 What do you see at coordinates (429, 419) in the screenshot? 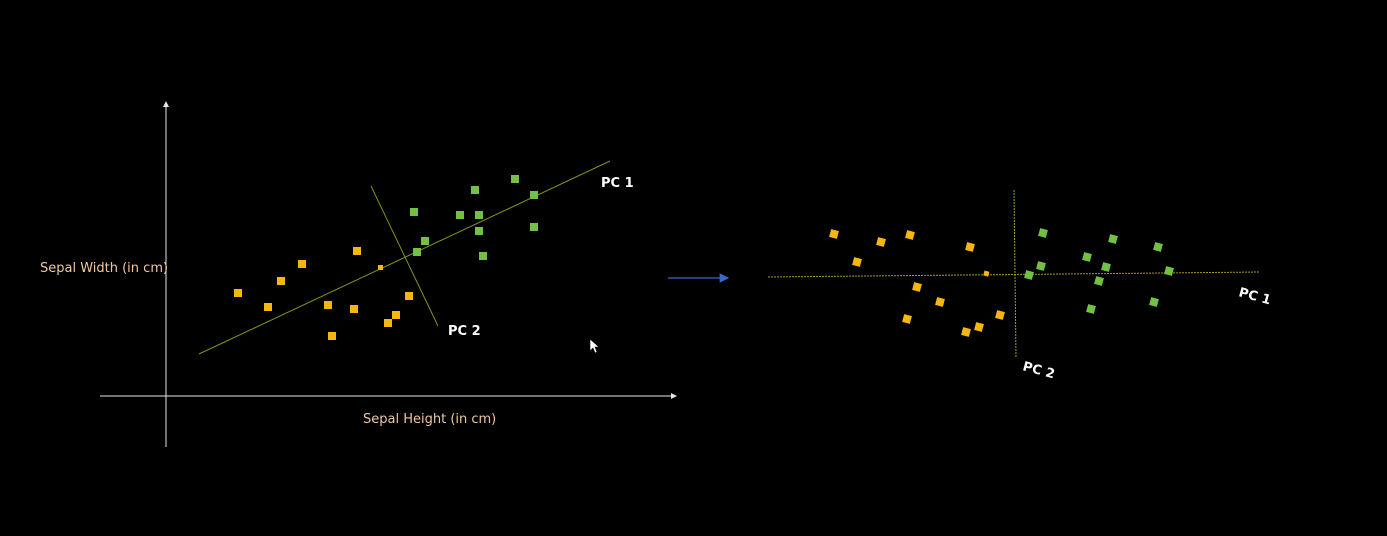
I see `x-axis-label: Sepal Height (in cm)` at bounding box center [429, 419].